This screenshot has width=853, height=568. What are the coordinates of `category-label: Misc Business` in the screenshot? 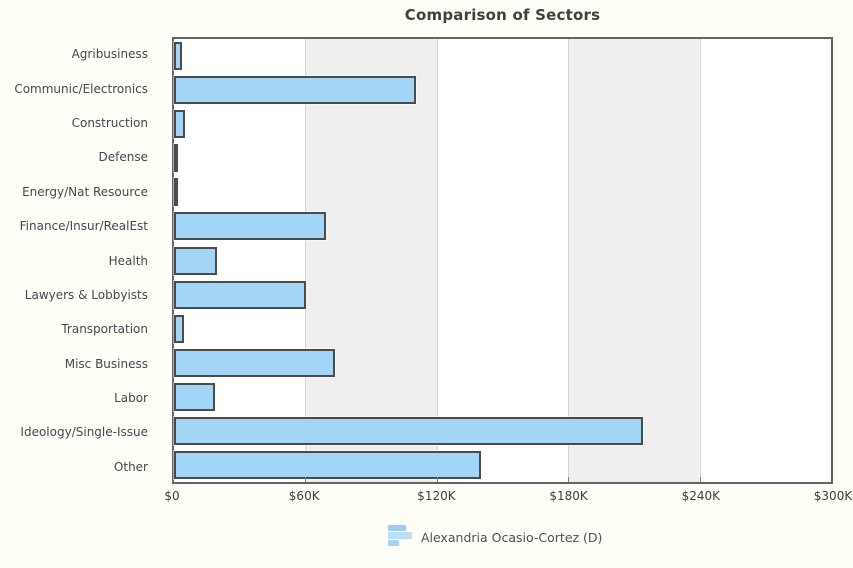 It's located at (106, 363).